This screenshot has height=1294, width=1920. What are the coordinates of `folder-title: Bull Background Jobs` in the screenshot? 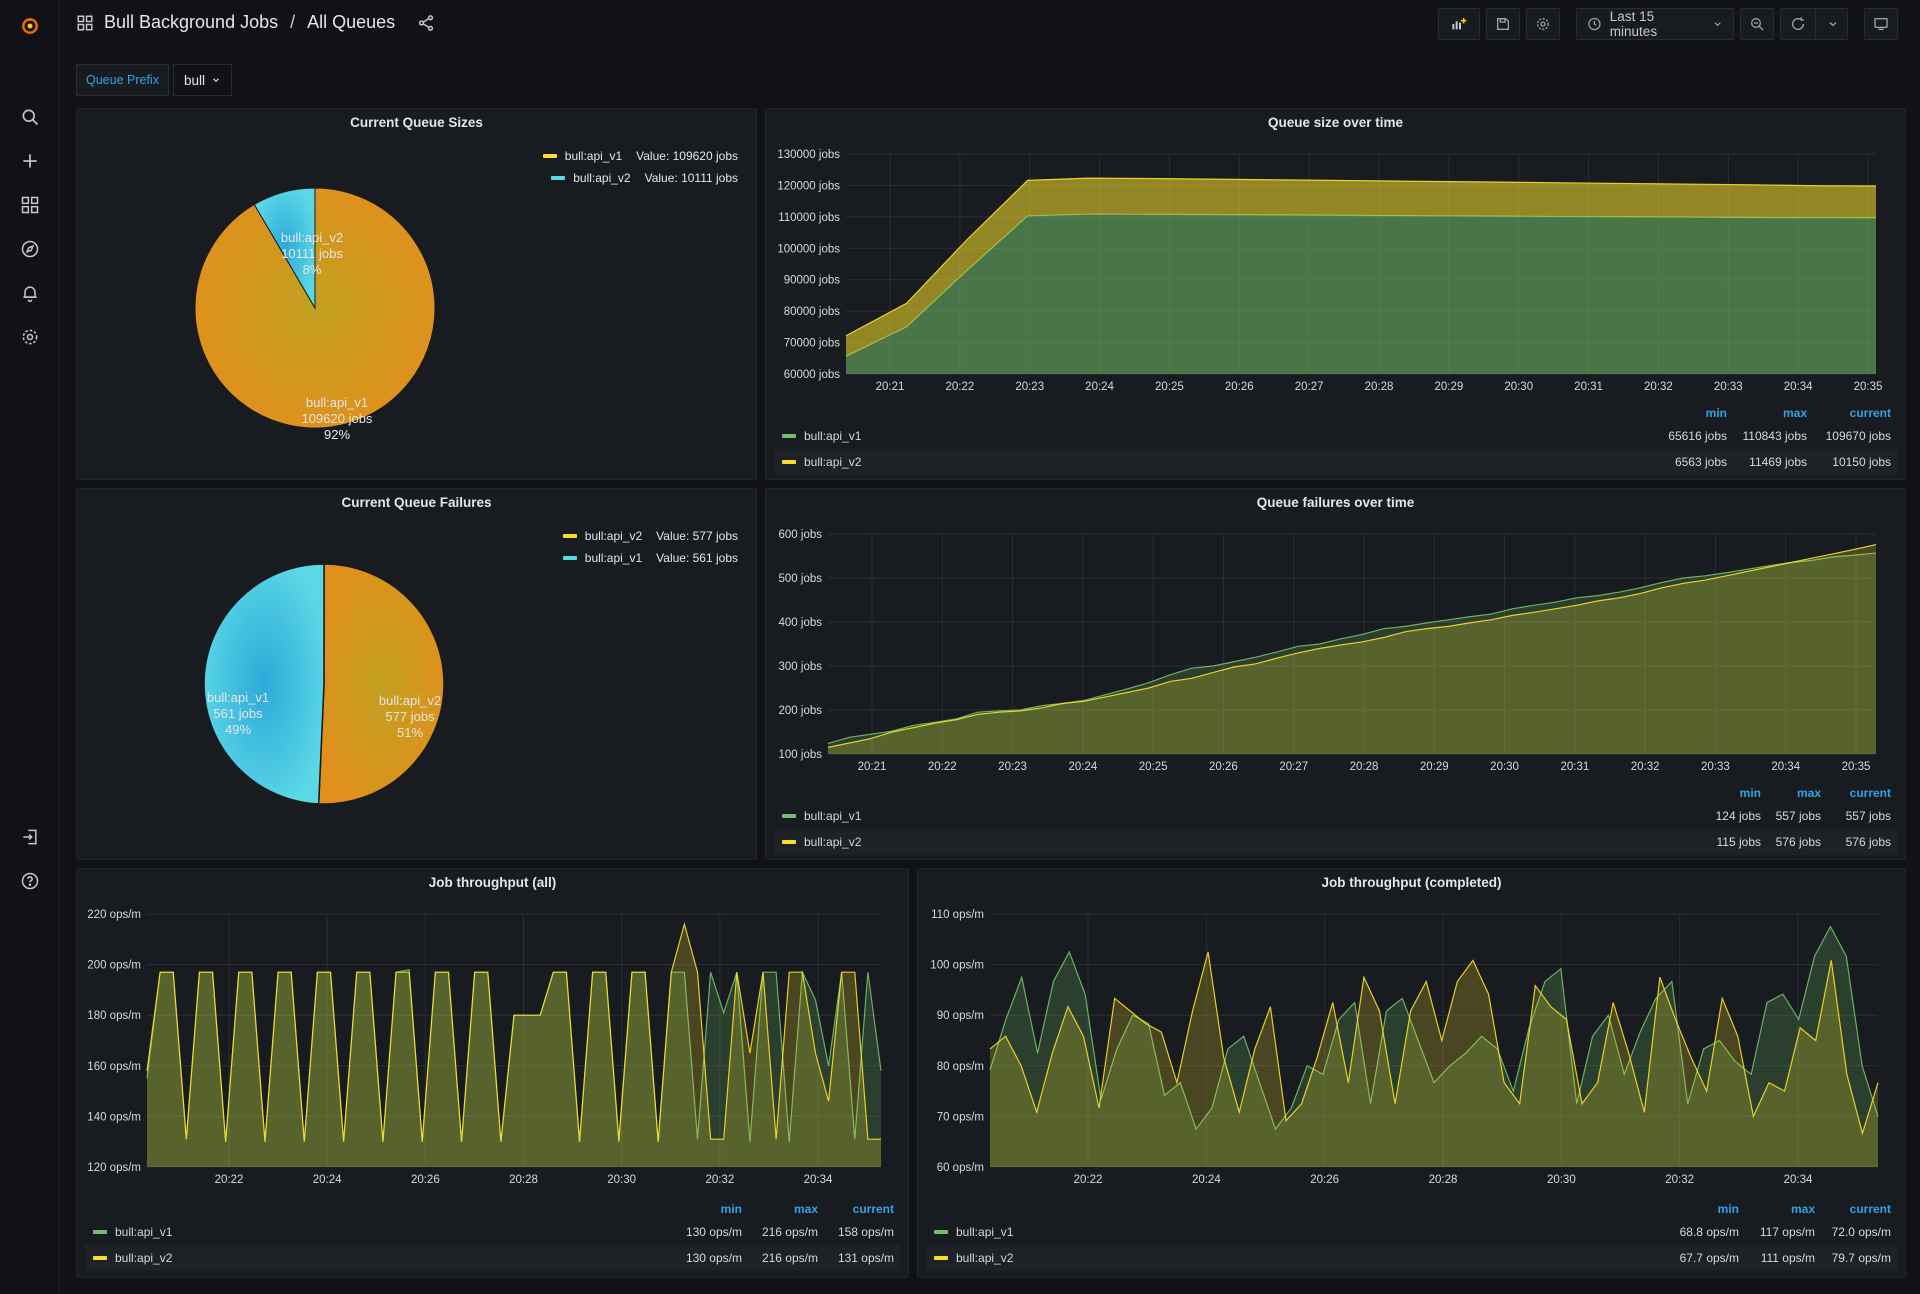 It's located at (191, 22).